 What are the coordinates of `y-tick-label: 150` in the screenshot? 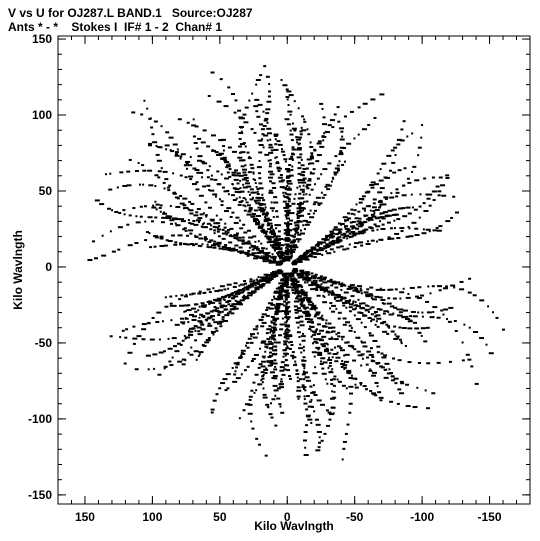 It's located at (42, 39).